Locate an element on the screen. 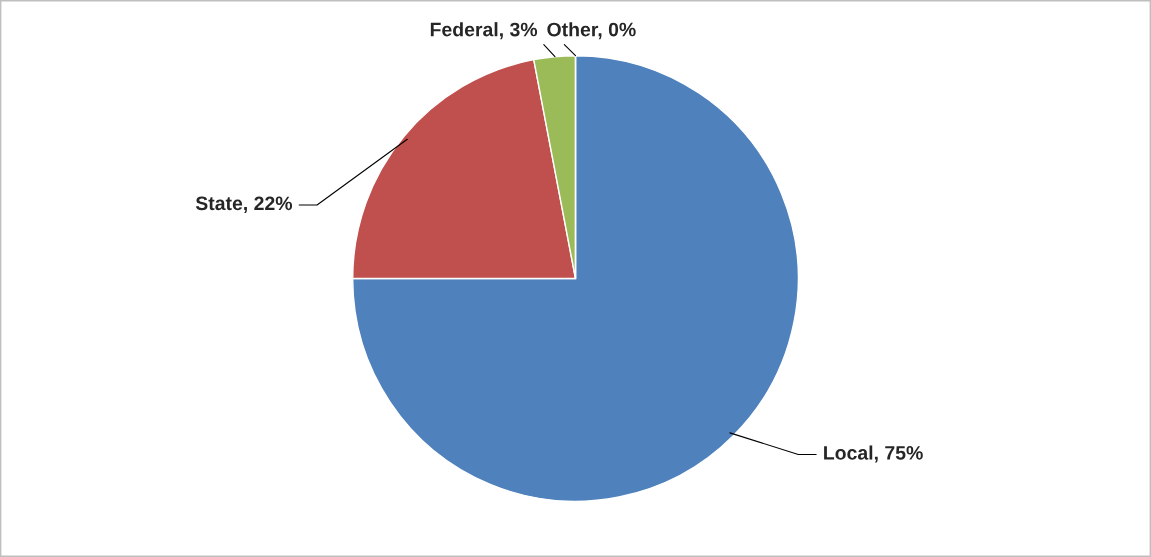  slice-label: Local, 75% is located at coordinates (873, 454).